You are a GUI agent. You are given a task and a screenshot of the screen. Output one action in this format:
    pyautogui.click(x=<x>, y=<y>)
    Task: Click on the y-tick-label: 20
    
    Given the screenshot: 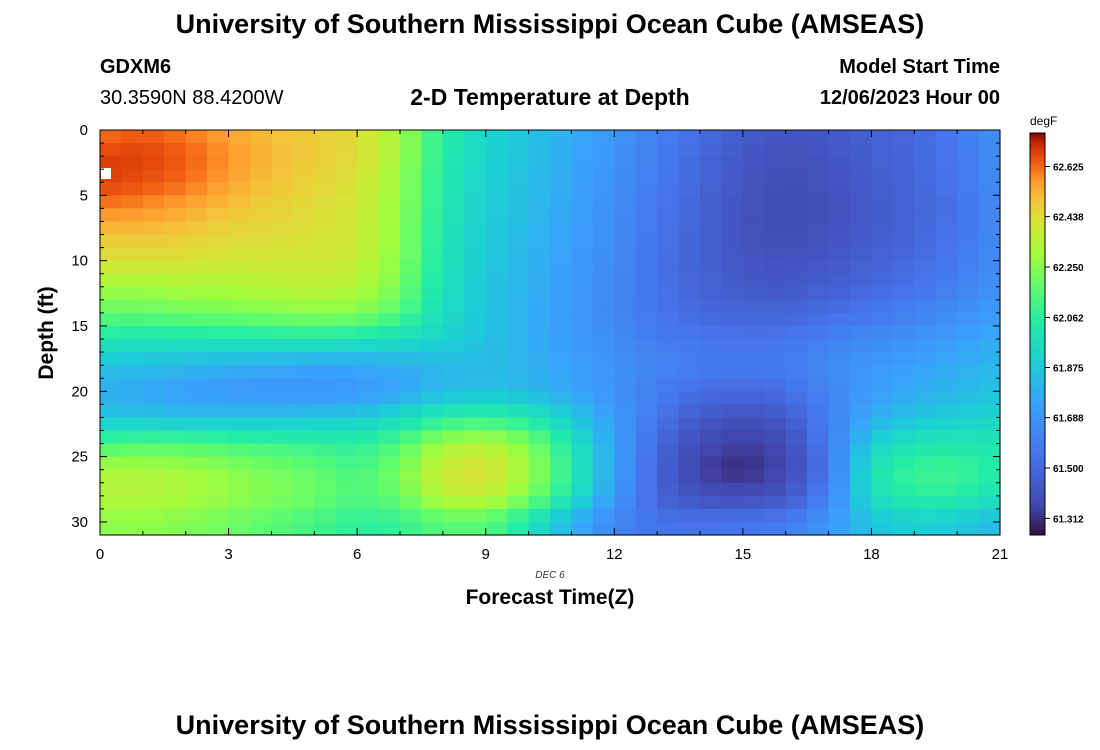 What is the action you would take?
    pyautogui.click(x=79, y=391)
    